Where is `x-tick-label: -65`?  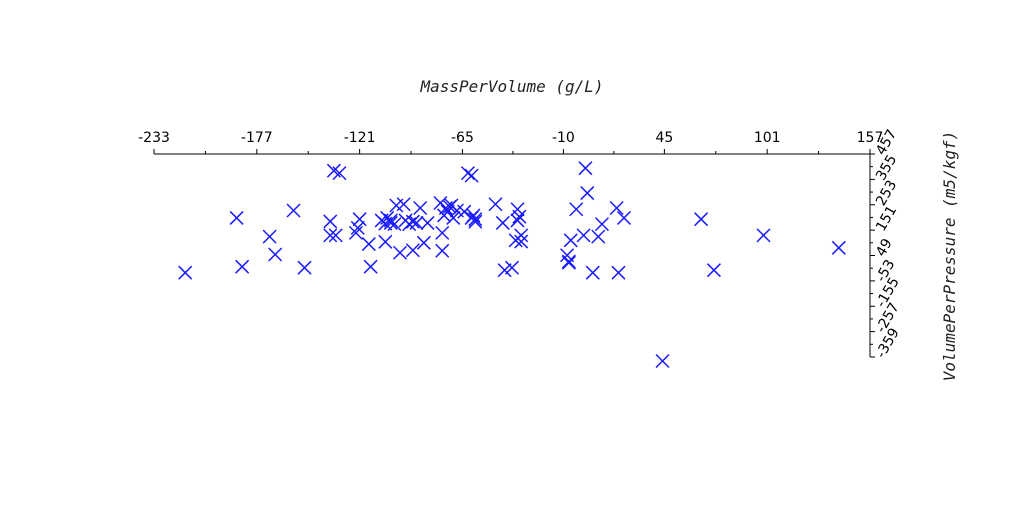
x-tick-label: -65 is located at coordinates (462, 138).